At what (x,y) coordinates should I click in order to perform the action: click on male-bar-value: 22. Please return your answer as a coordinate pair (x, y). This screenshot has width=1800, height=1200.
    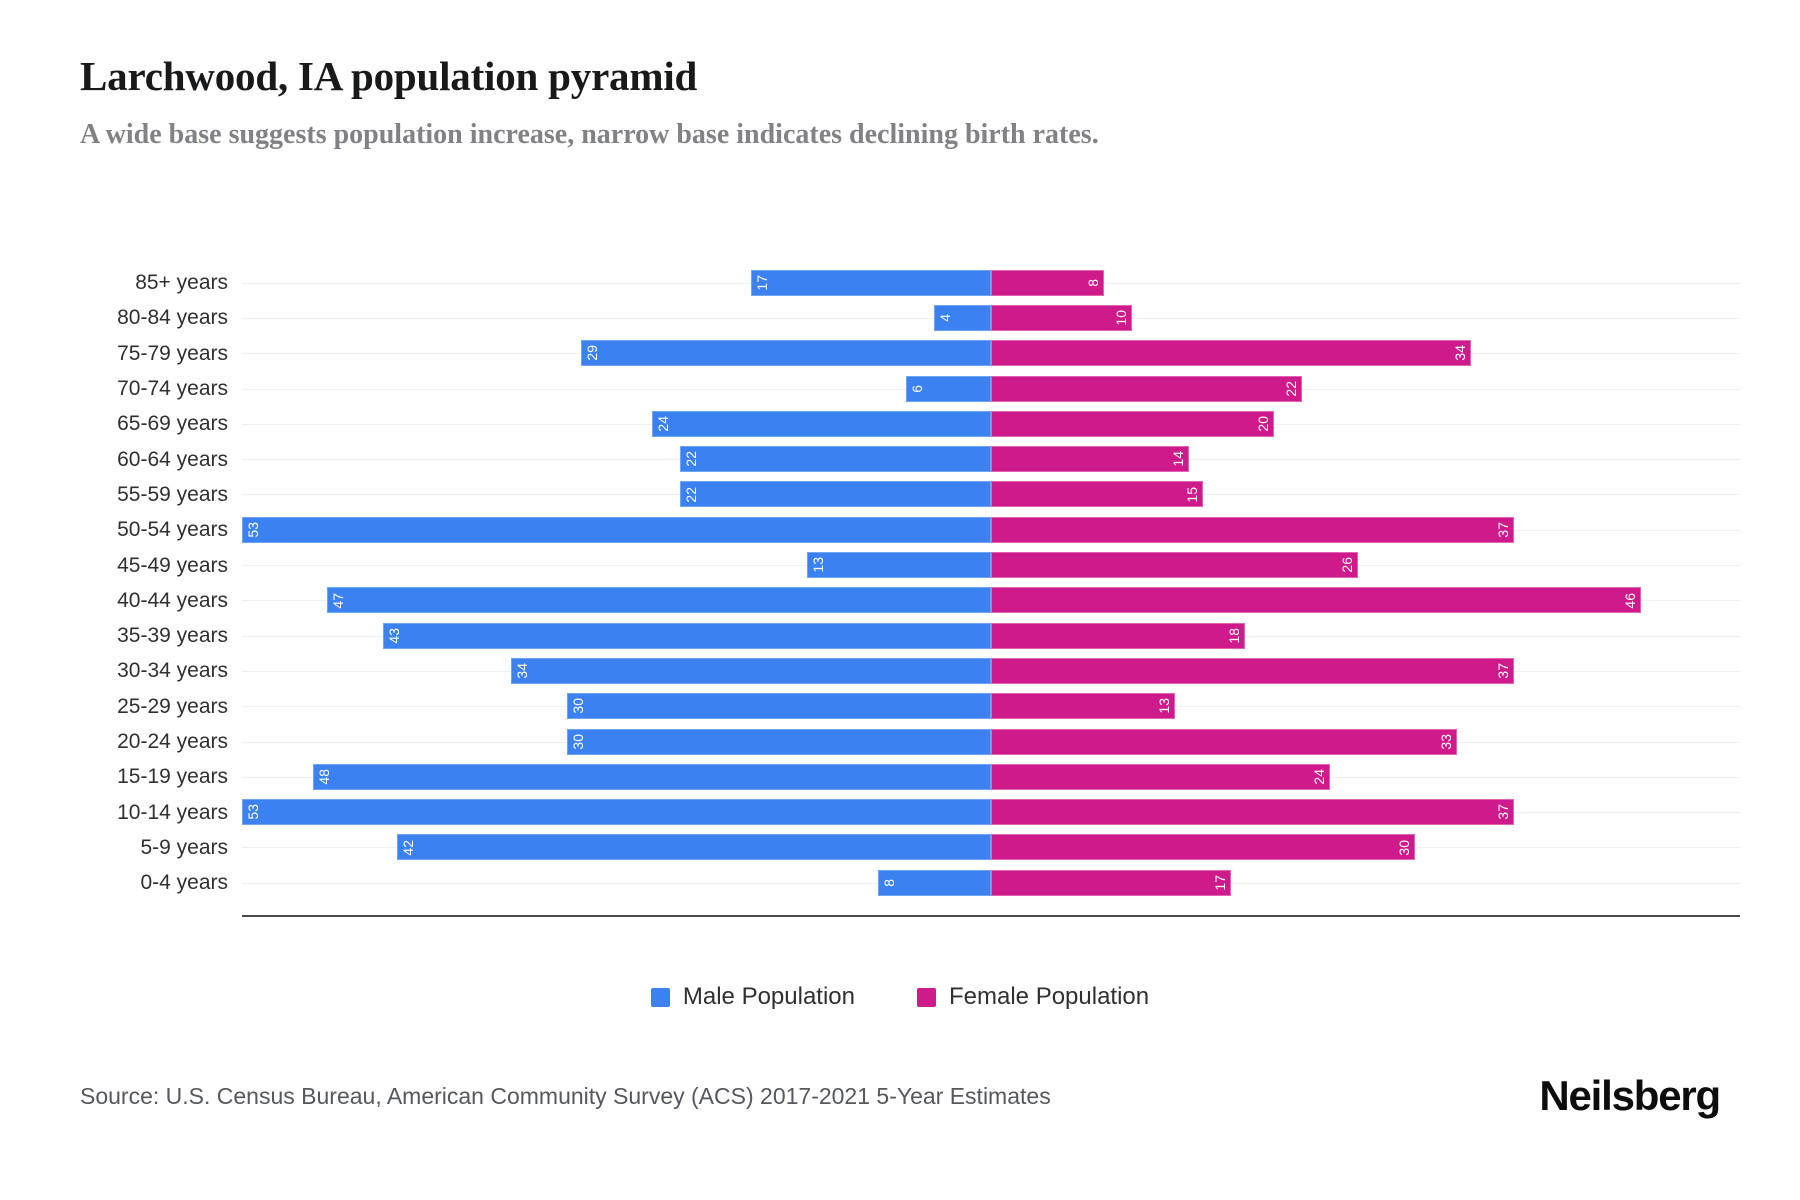
    Looking at the image, I should click on (691, 494).